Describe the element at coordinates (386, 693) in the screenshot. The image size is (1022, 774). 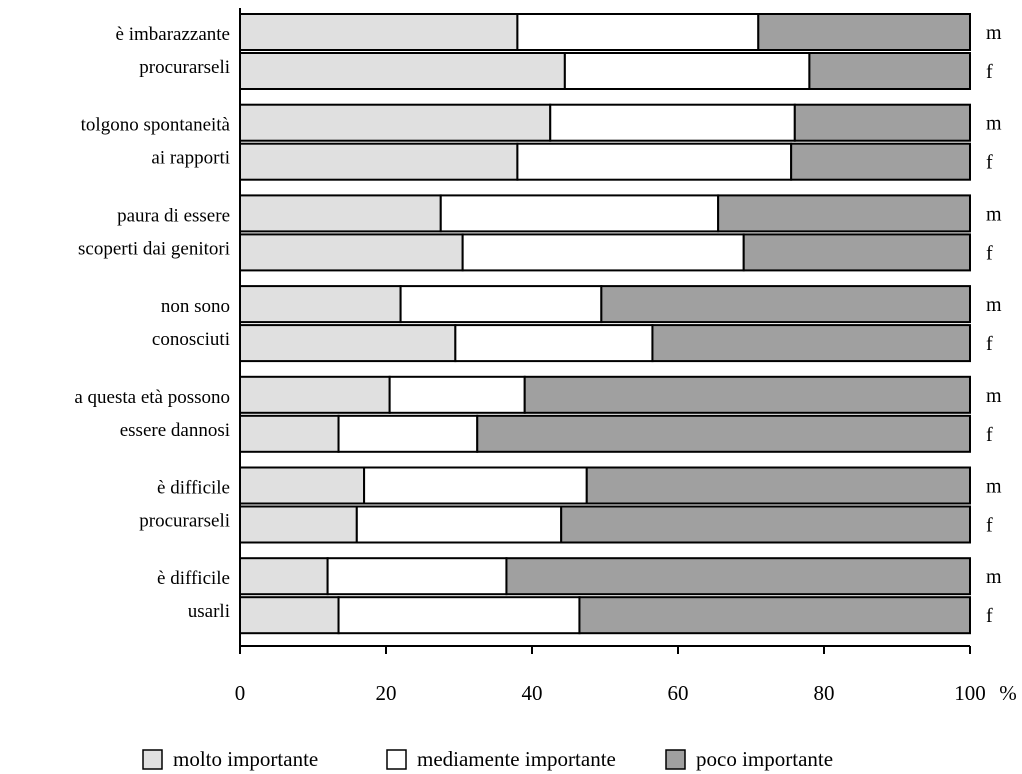
I see `x-tick-label: 20` at that location.